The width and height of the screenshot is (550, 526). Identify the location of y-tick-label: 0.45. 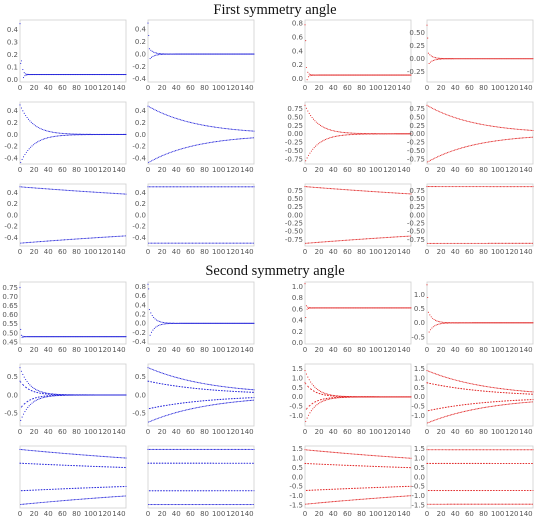
(10, 342).